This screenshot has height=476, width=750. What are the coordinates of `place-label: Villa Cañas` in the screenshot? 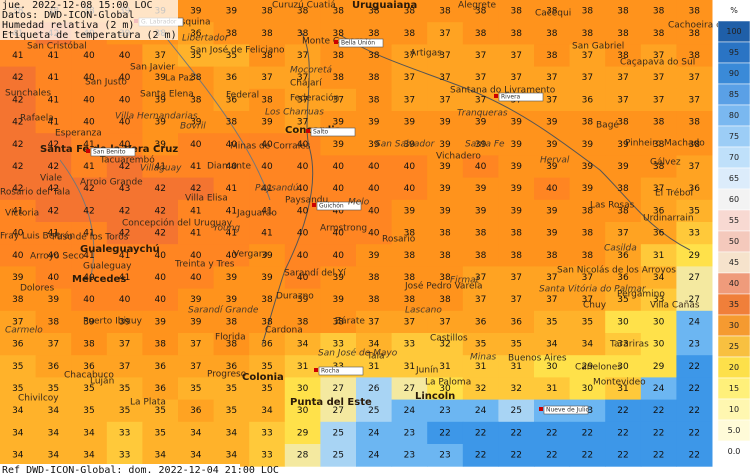 It's located at (675, 306).